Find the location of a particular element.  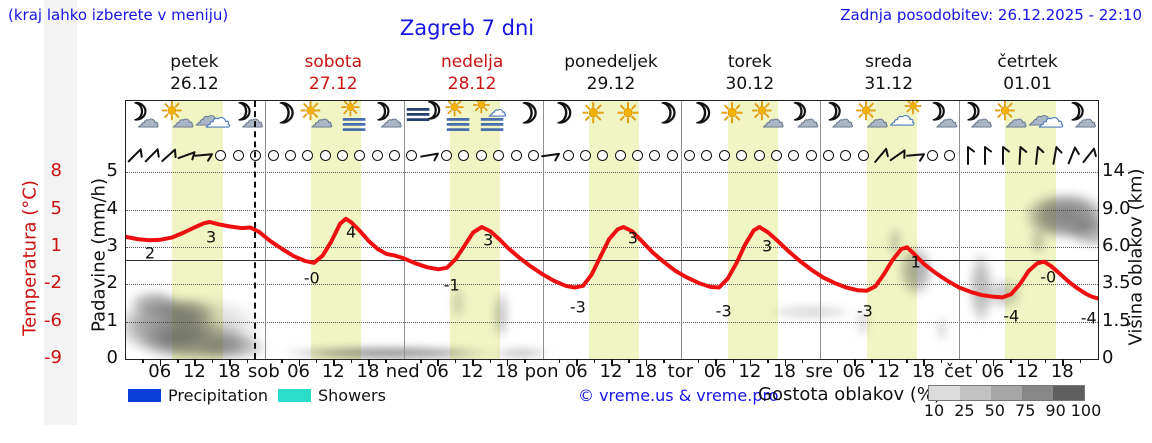

temp-tick-label: -9 is located at coordinates (53, 357).